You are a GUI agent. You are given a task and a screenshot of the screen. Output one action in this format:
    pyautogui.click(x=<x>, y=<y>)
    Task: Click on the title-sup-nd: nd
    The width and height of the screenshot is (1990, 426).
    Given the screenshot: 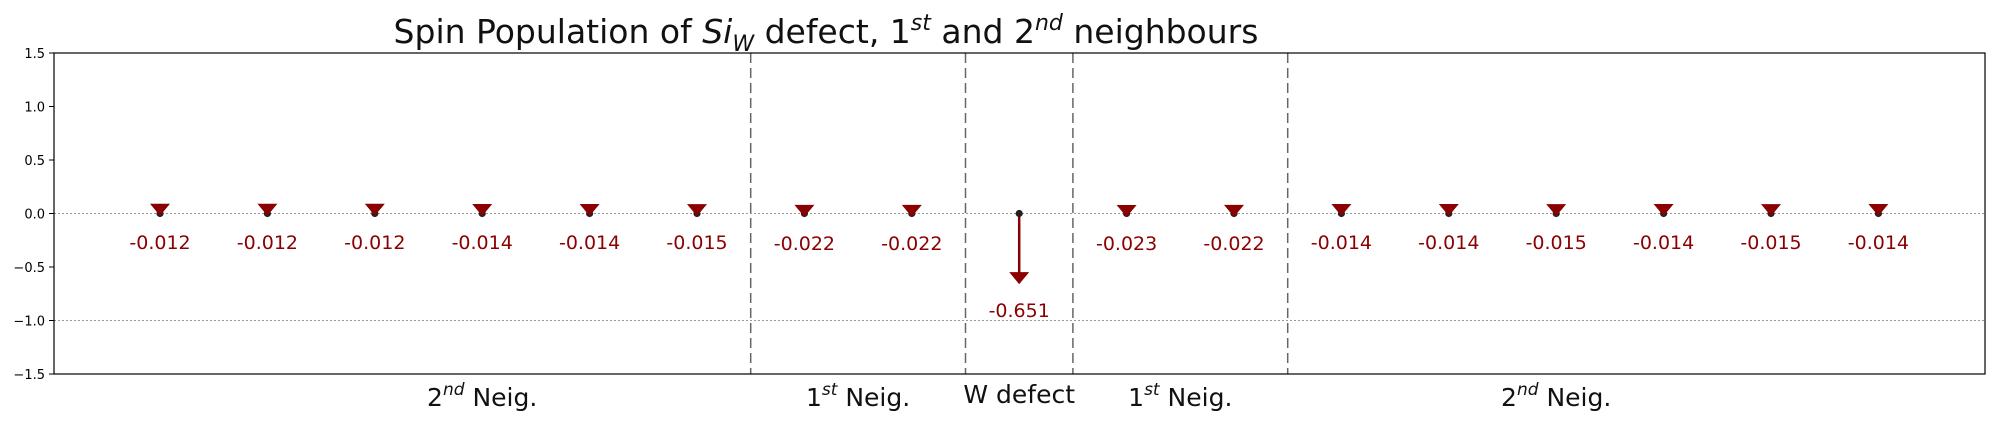 What is the action you would take?
    pyautogui.click(x=1049, y=23)
    